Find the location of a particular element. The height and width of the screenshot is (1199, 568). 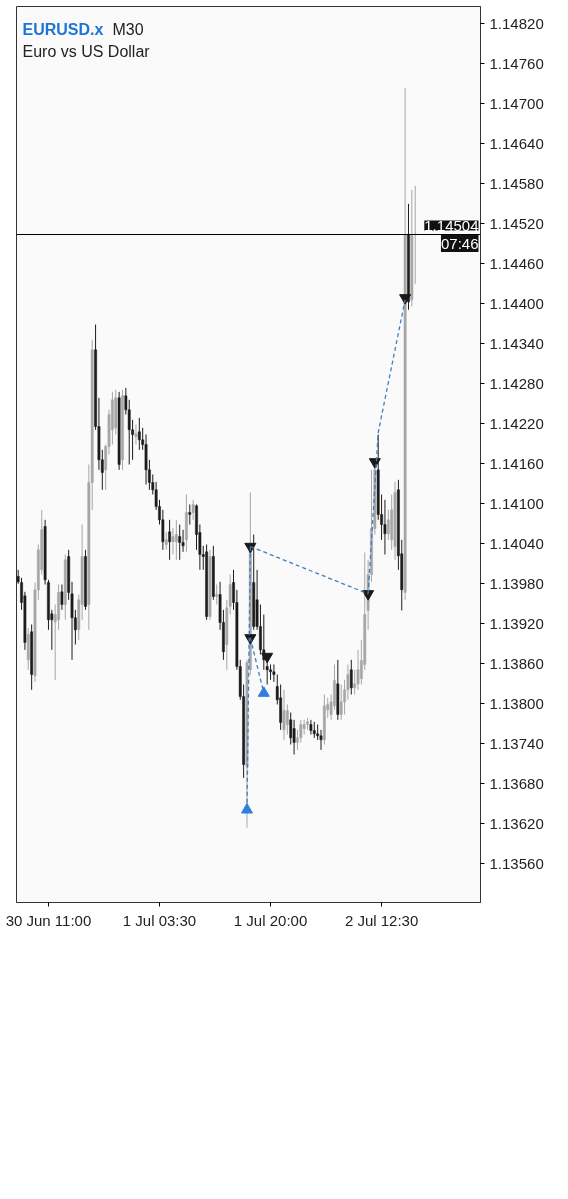

annotation: M30 is located at coordinates (128, 29).